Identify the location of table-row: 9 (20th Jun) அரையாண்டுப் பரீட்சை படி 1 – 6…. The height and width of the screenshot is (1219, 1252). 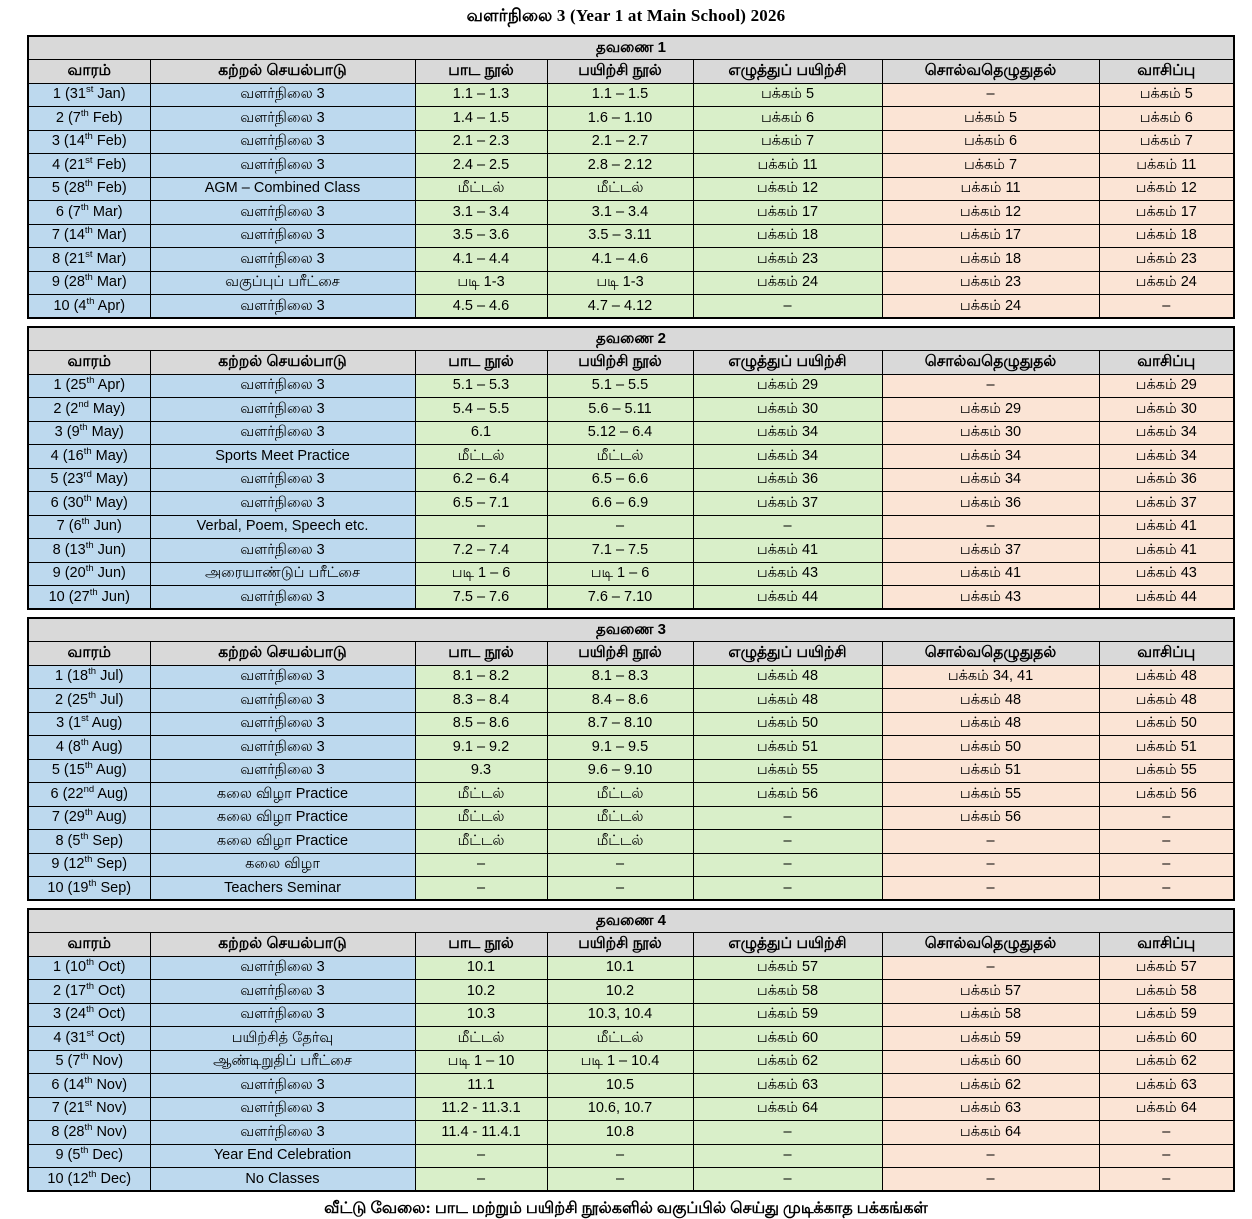
(631, 573).